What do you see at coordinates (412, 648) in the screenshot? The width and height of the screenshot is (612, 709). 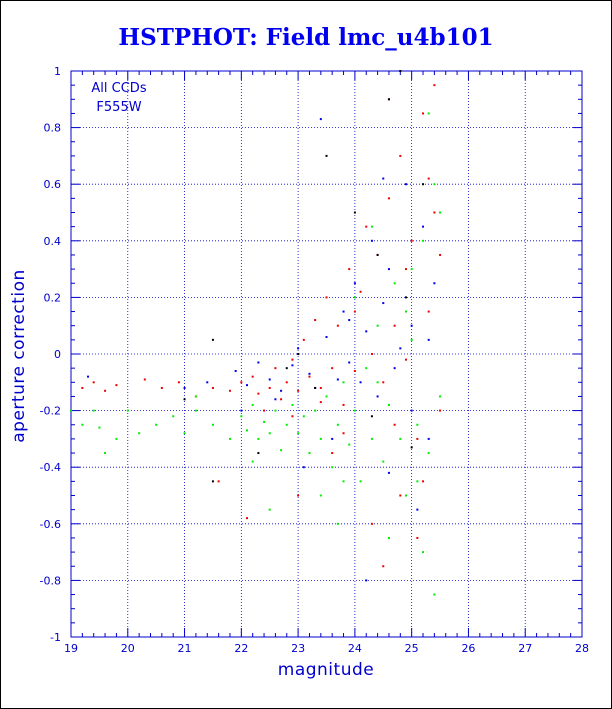 I see `x-tick-label: 25` at bounding box center [412, 648].